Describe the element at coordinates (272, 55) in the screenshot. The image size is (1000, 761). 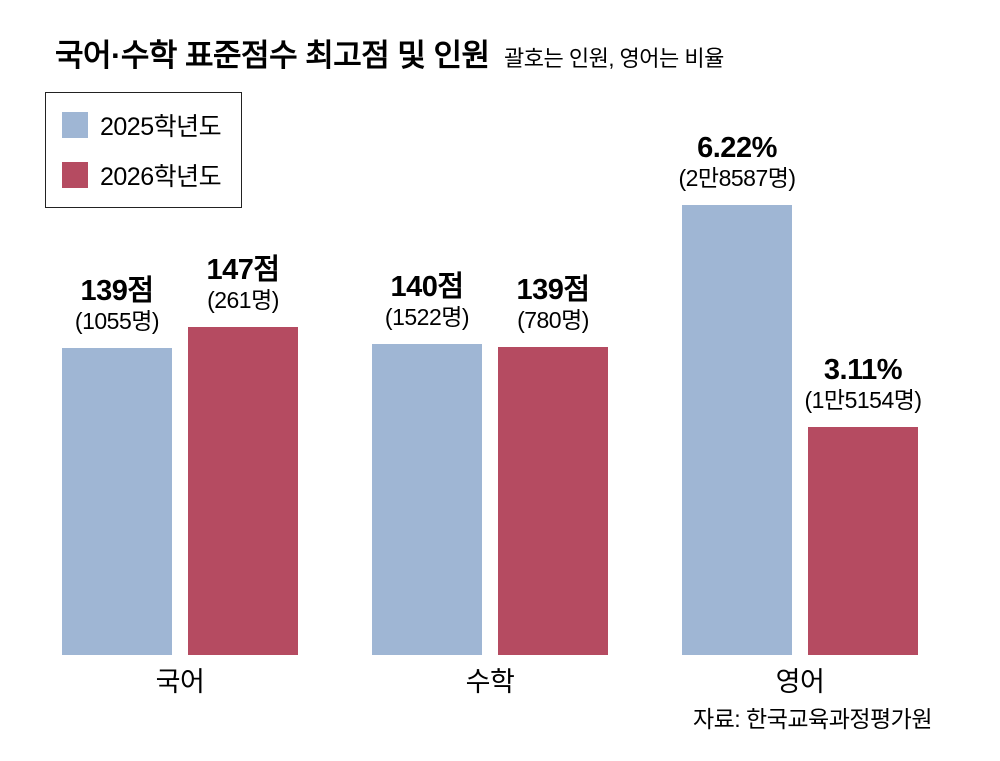
I see `chart-title: 국어·수학 표준점수 최고점 및 인원` at that location.